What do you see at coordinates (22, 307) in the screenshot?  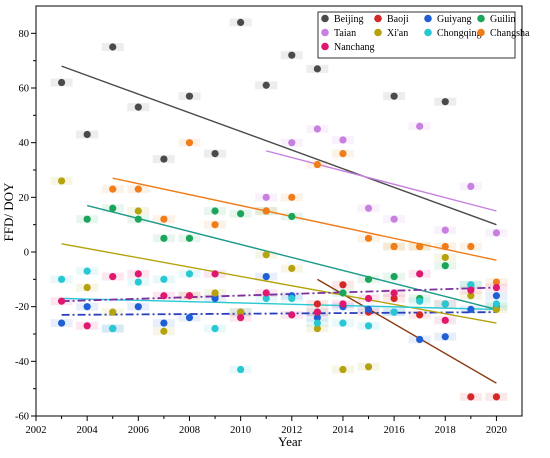 I see `y-tick-label: -20` at bounding box center [22, 307].